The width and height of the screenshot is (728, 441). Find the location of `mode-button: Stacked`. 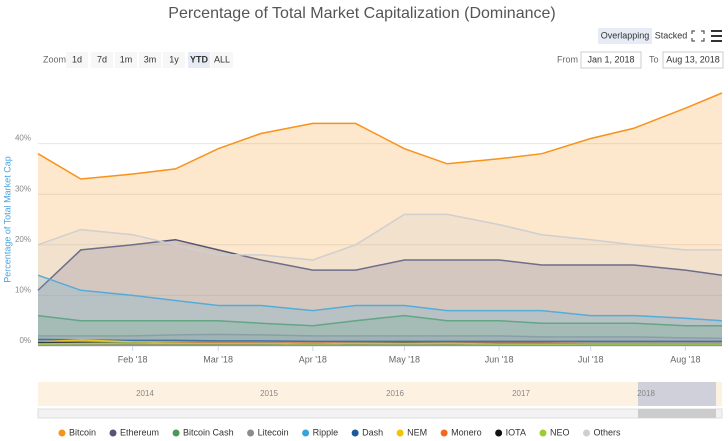

mode-button: Stacked is located at coordinates (671, 35).